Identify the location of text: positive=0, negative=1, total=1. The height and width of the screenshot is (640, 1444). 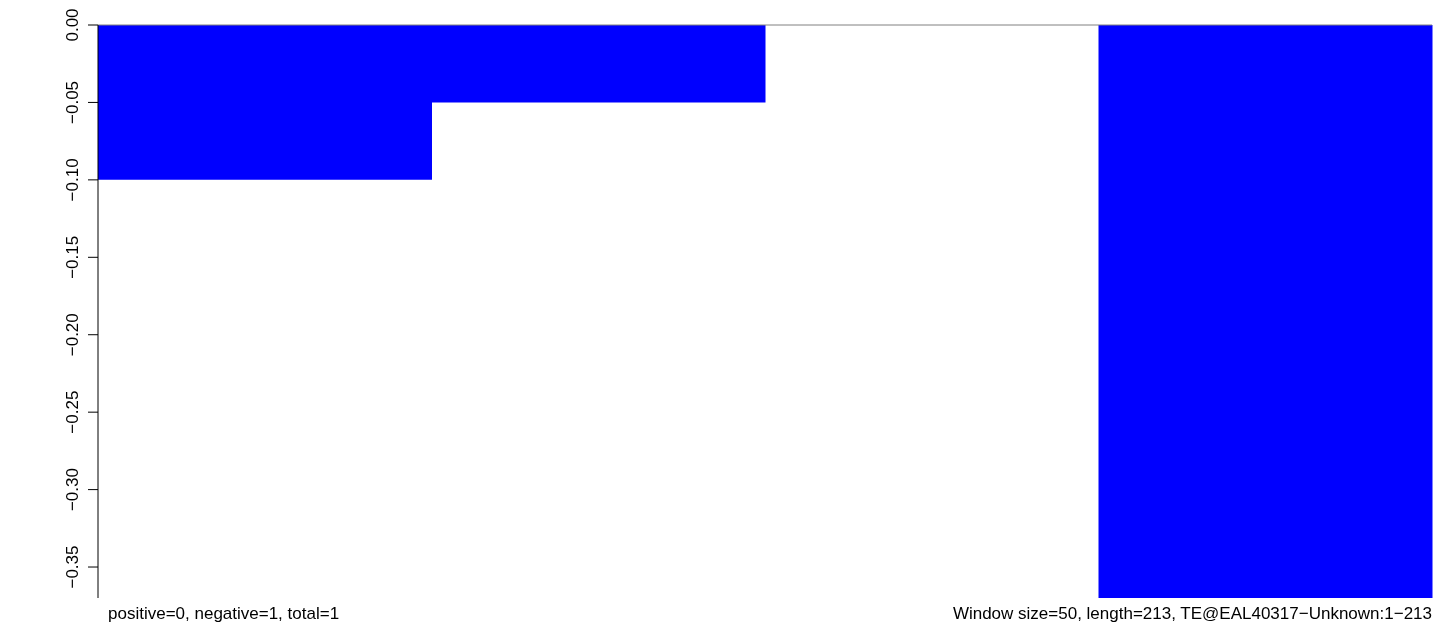
(224, 614).